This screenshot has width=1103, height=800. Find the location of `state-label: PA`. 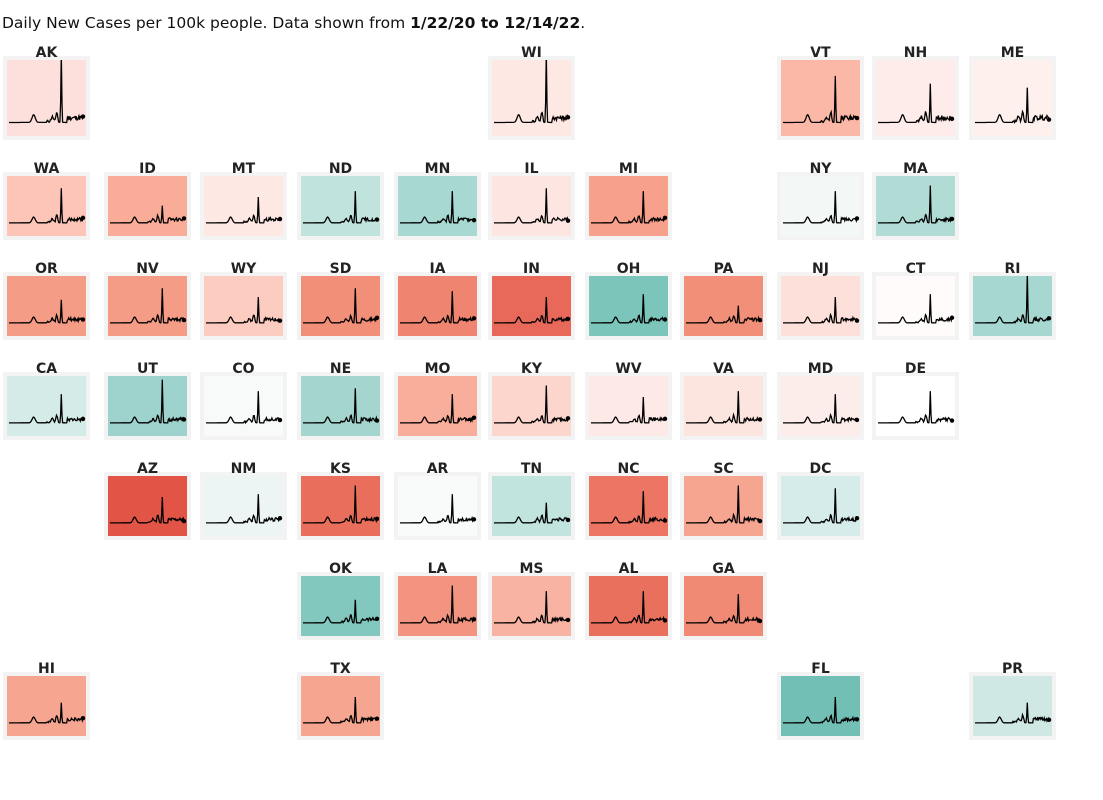

state-label: PA is located at coordinates (723, 269).